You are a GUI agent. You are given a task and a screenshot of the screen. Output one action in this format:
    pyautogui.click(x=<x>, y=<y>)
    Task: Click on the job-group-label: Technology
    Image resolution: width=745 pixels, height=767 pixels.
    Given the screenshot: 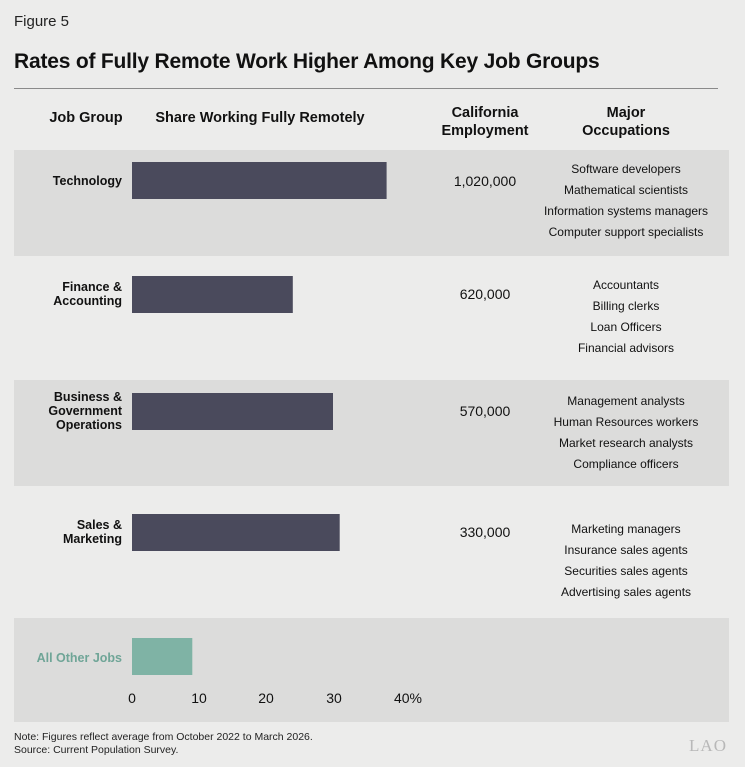 What is the action you would take?
    pyautogui.click(x=68, y=181)
    